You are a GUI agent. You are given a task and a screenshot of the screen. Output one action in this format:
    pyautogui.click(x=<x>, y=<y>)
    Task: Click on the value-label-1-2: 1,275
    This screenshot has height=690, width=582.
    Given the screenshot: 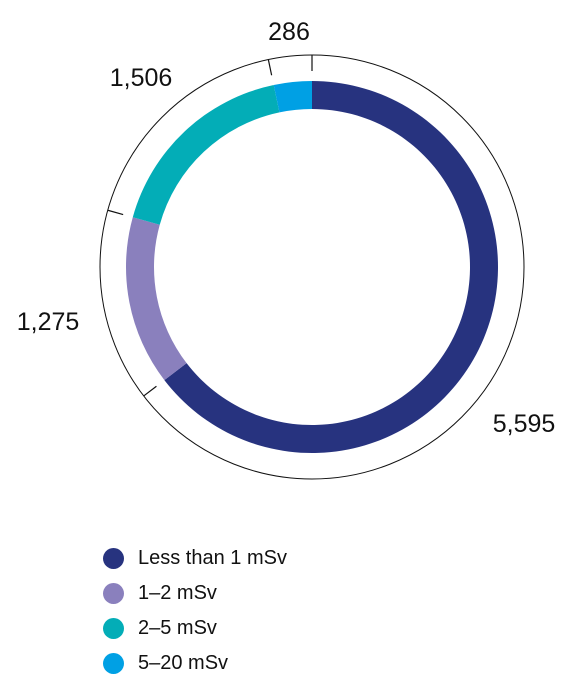 What is the action you would take?
    pyautogui.click(x=48, y=322)
    